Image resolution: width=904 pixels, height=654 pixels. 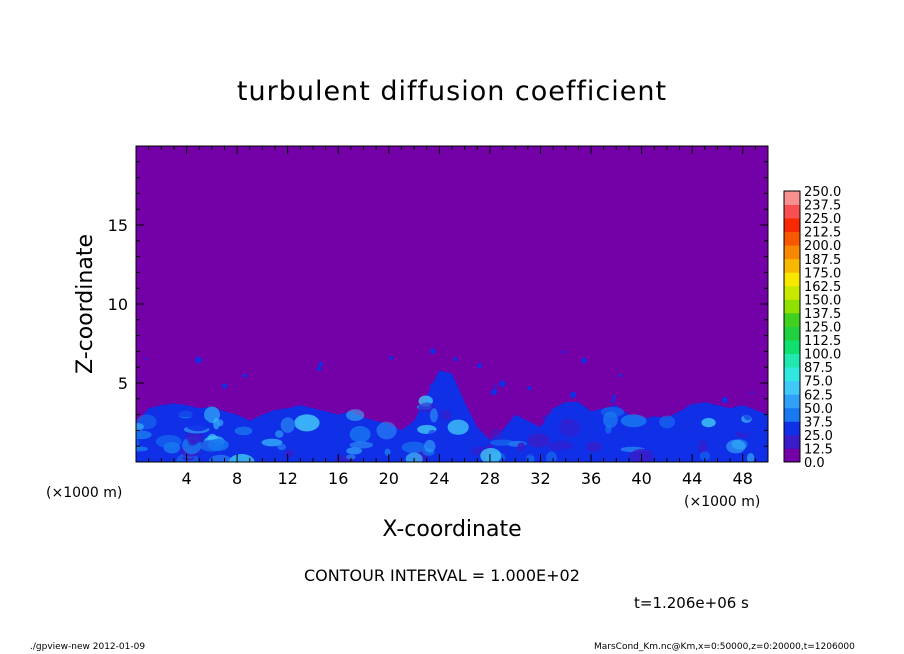 What do you see at coordinates (452, 91) in the screenshot?
I see `chart-title: turbulent diffusion coefficient` at bounding box center [452, 91].